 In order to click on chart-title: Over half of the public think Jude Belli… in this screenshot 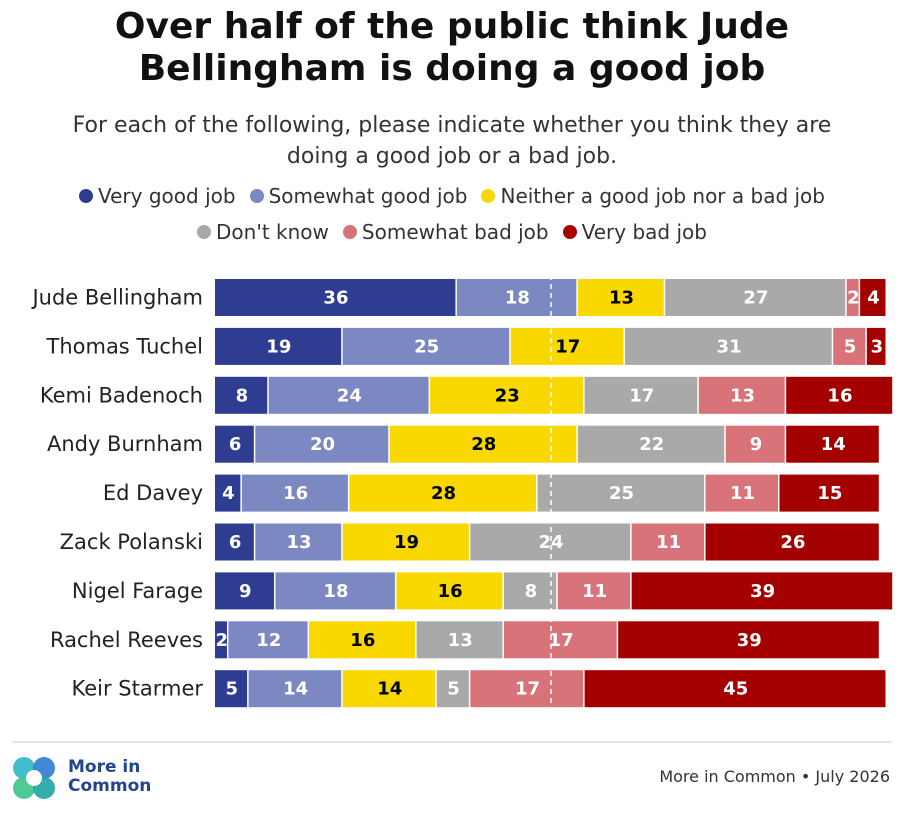, I will do `click(452, 47)`.